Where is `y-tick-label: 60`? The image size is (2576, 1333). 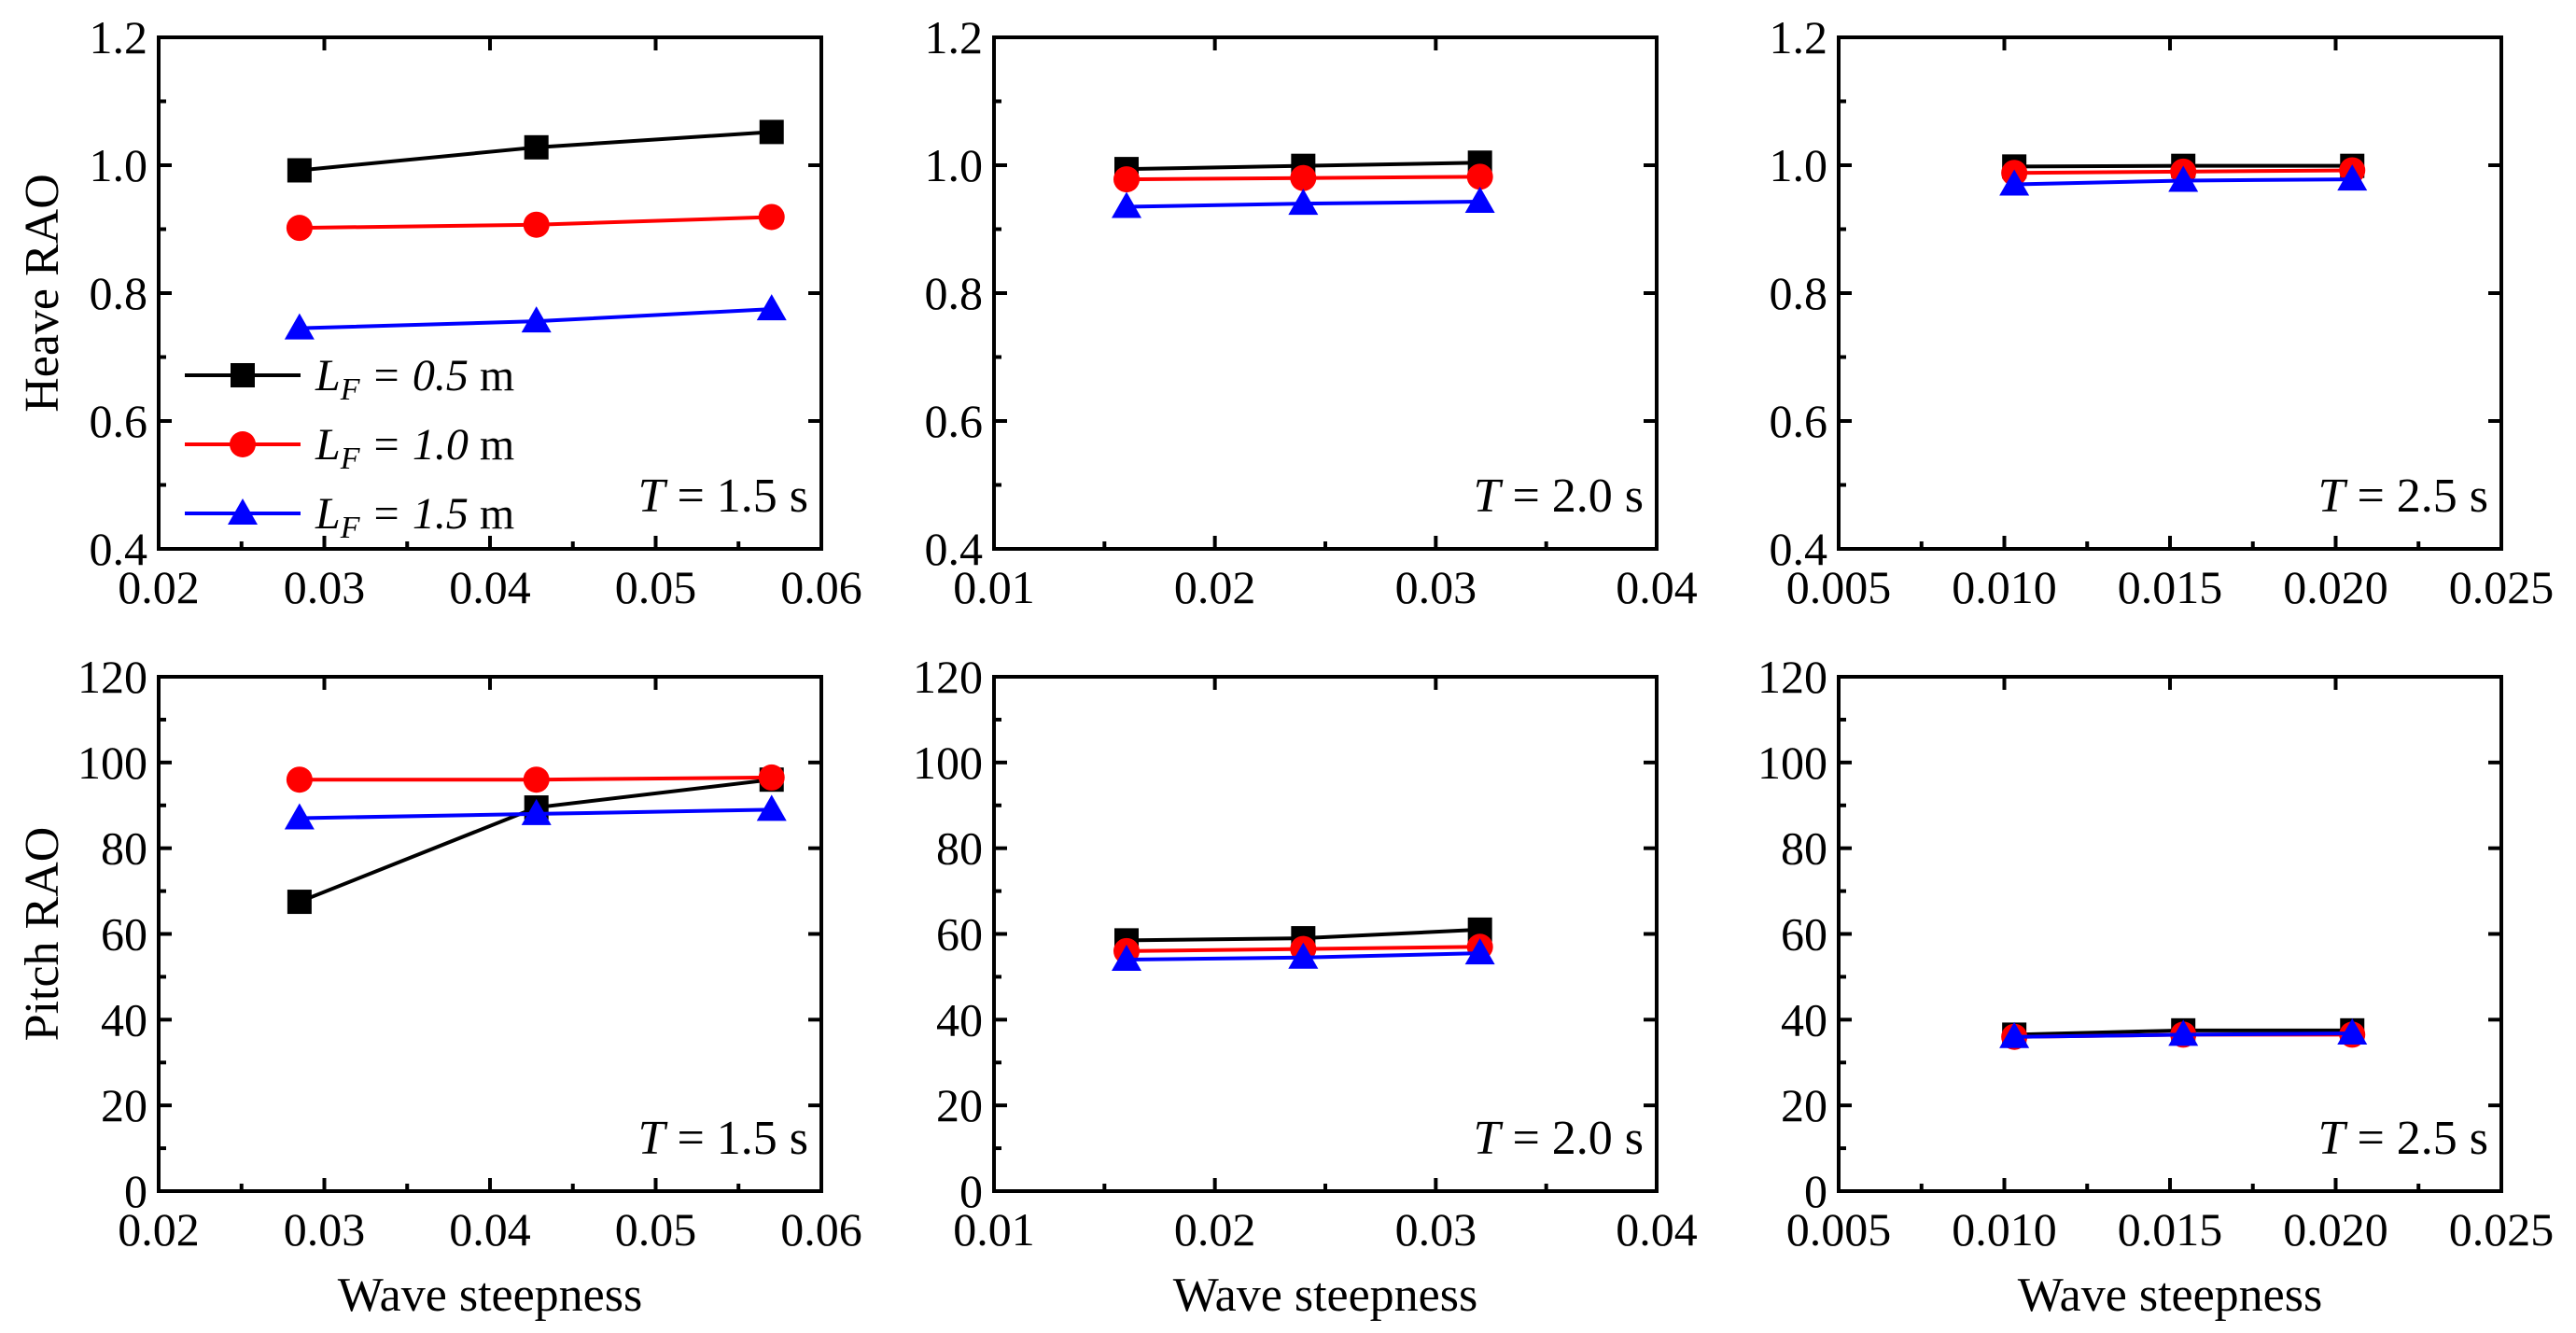
y-tick-label: 60 is located at coordinates (959, 934).